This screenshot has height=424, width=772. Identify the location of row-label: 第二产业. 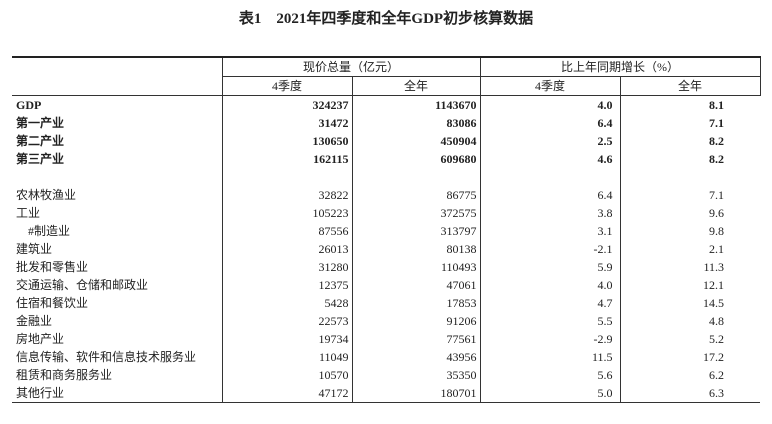
(40, 141).